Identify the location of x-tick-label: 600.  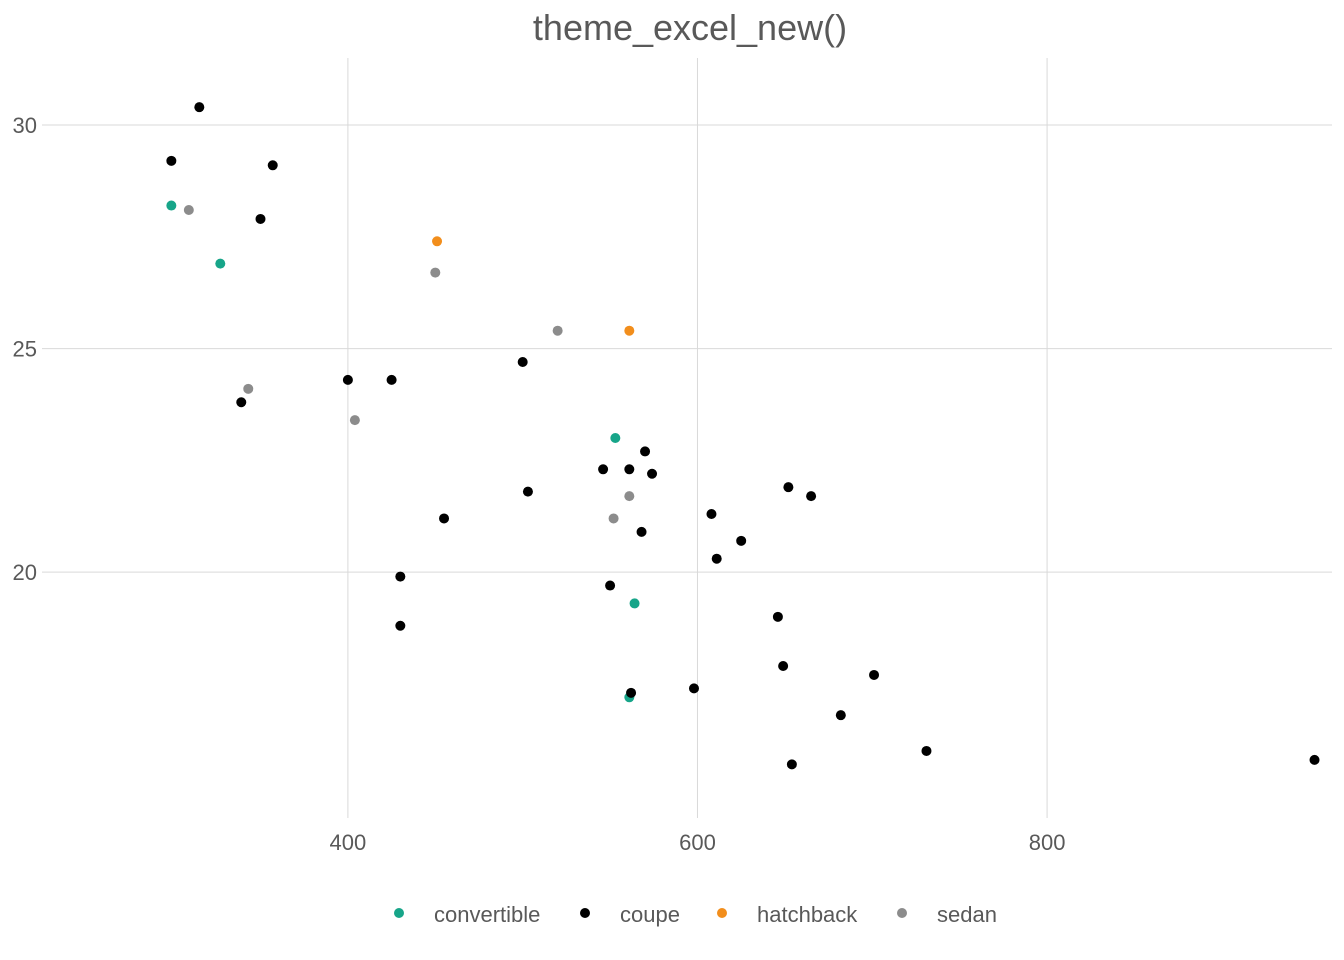
(697, 842).